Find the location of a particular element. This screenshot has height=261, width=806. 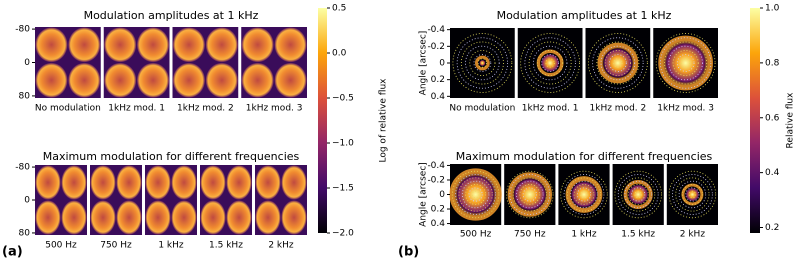

image-caption: 500 Hz is located at coordinates (476, 235).